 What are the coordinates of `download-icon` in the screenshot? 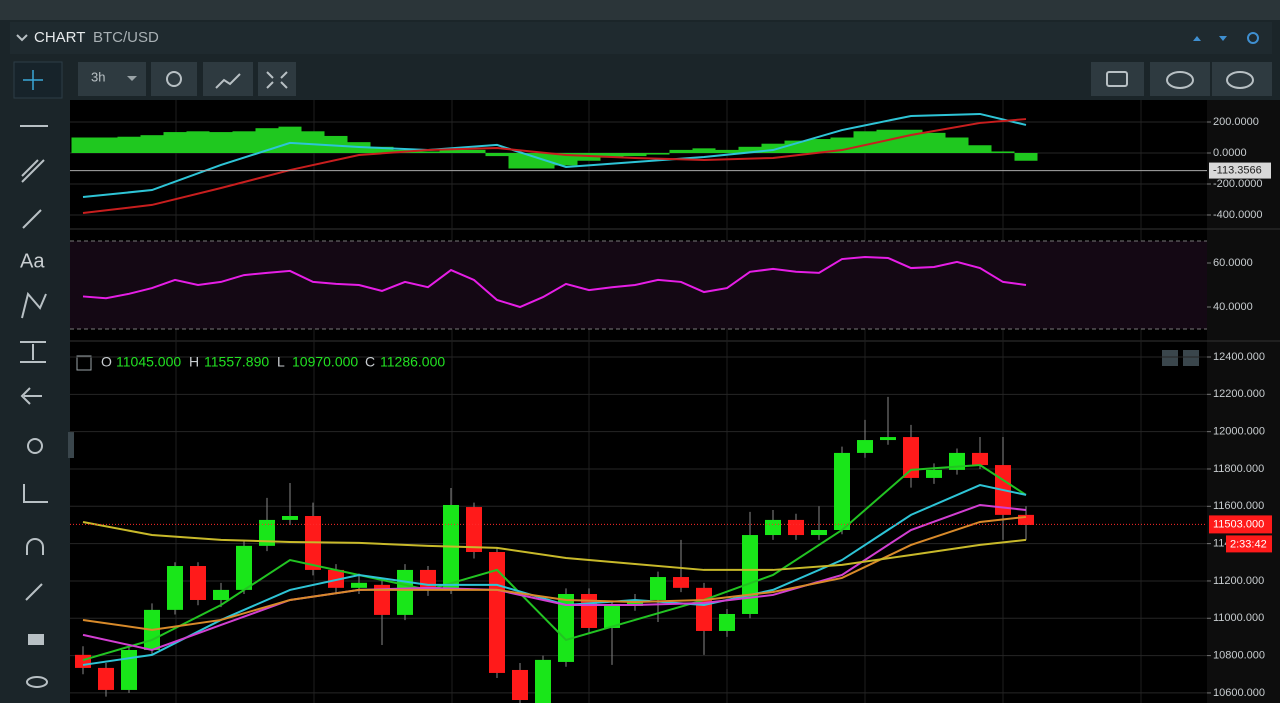 It's located at (1180, 80).